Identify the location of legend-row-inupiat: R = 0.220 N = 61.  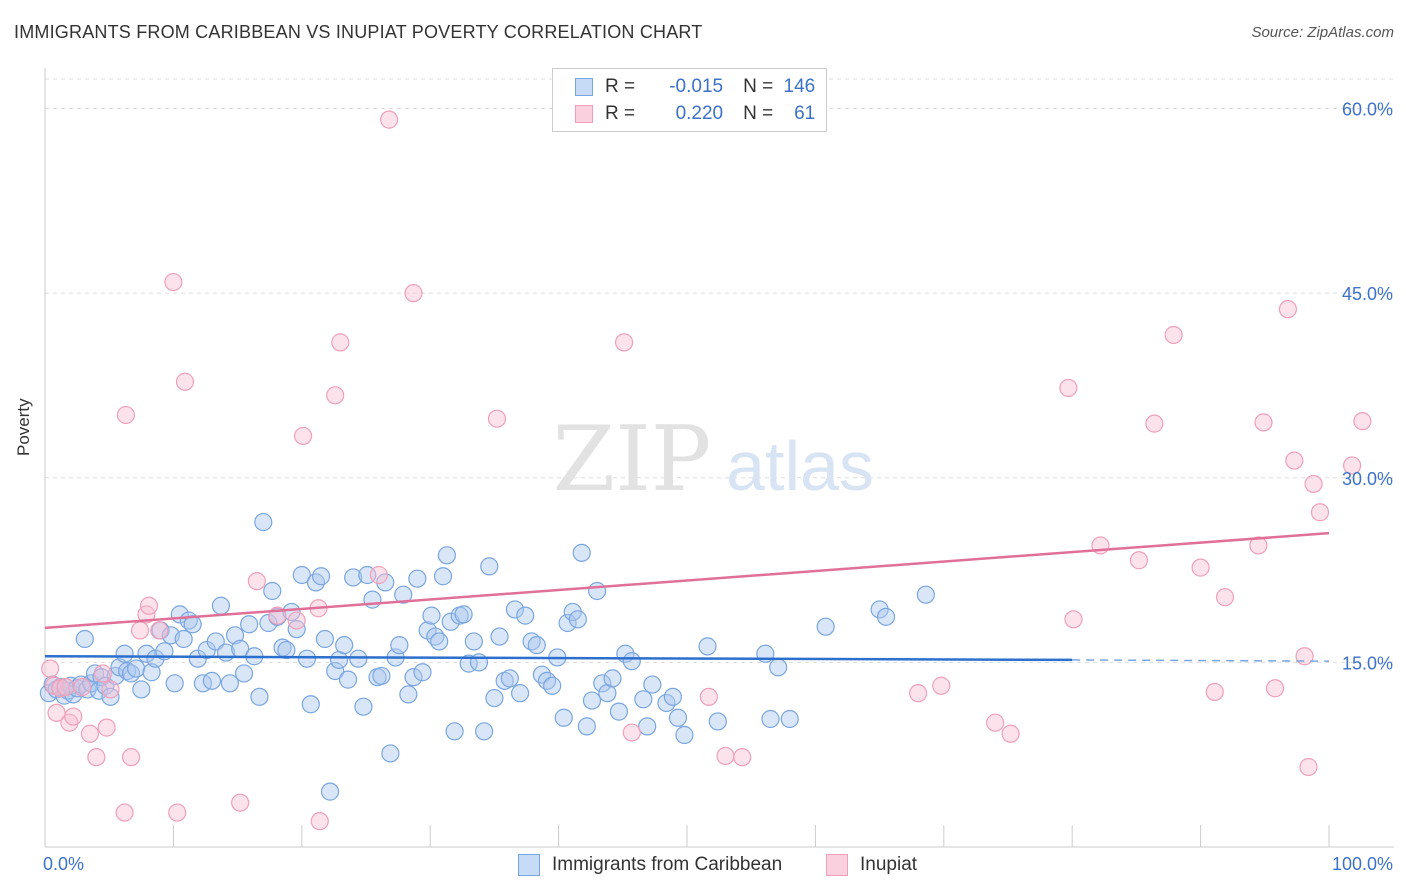
(695, 114).